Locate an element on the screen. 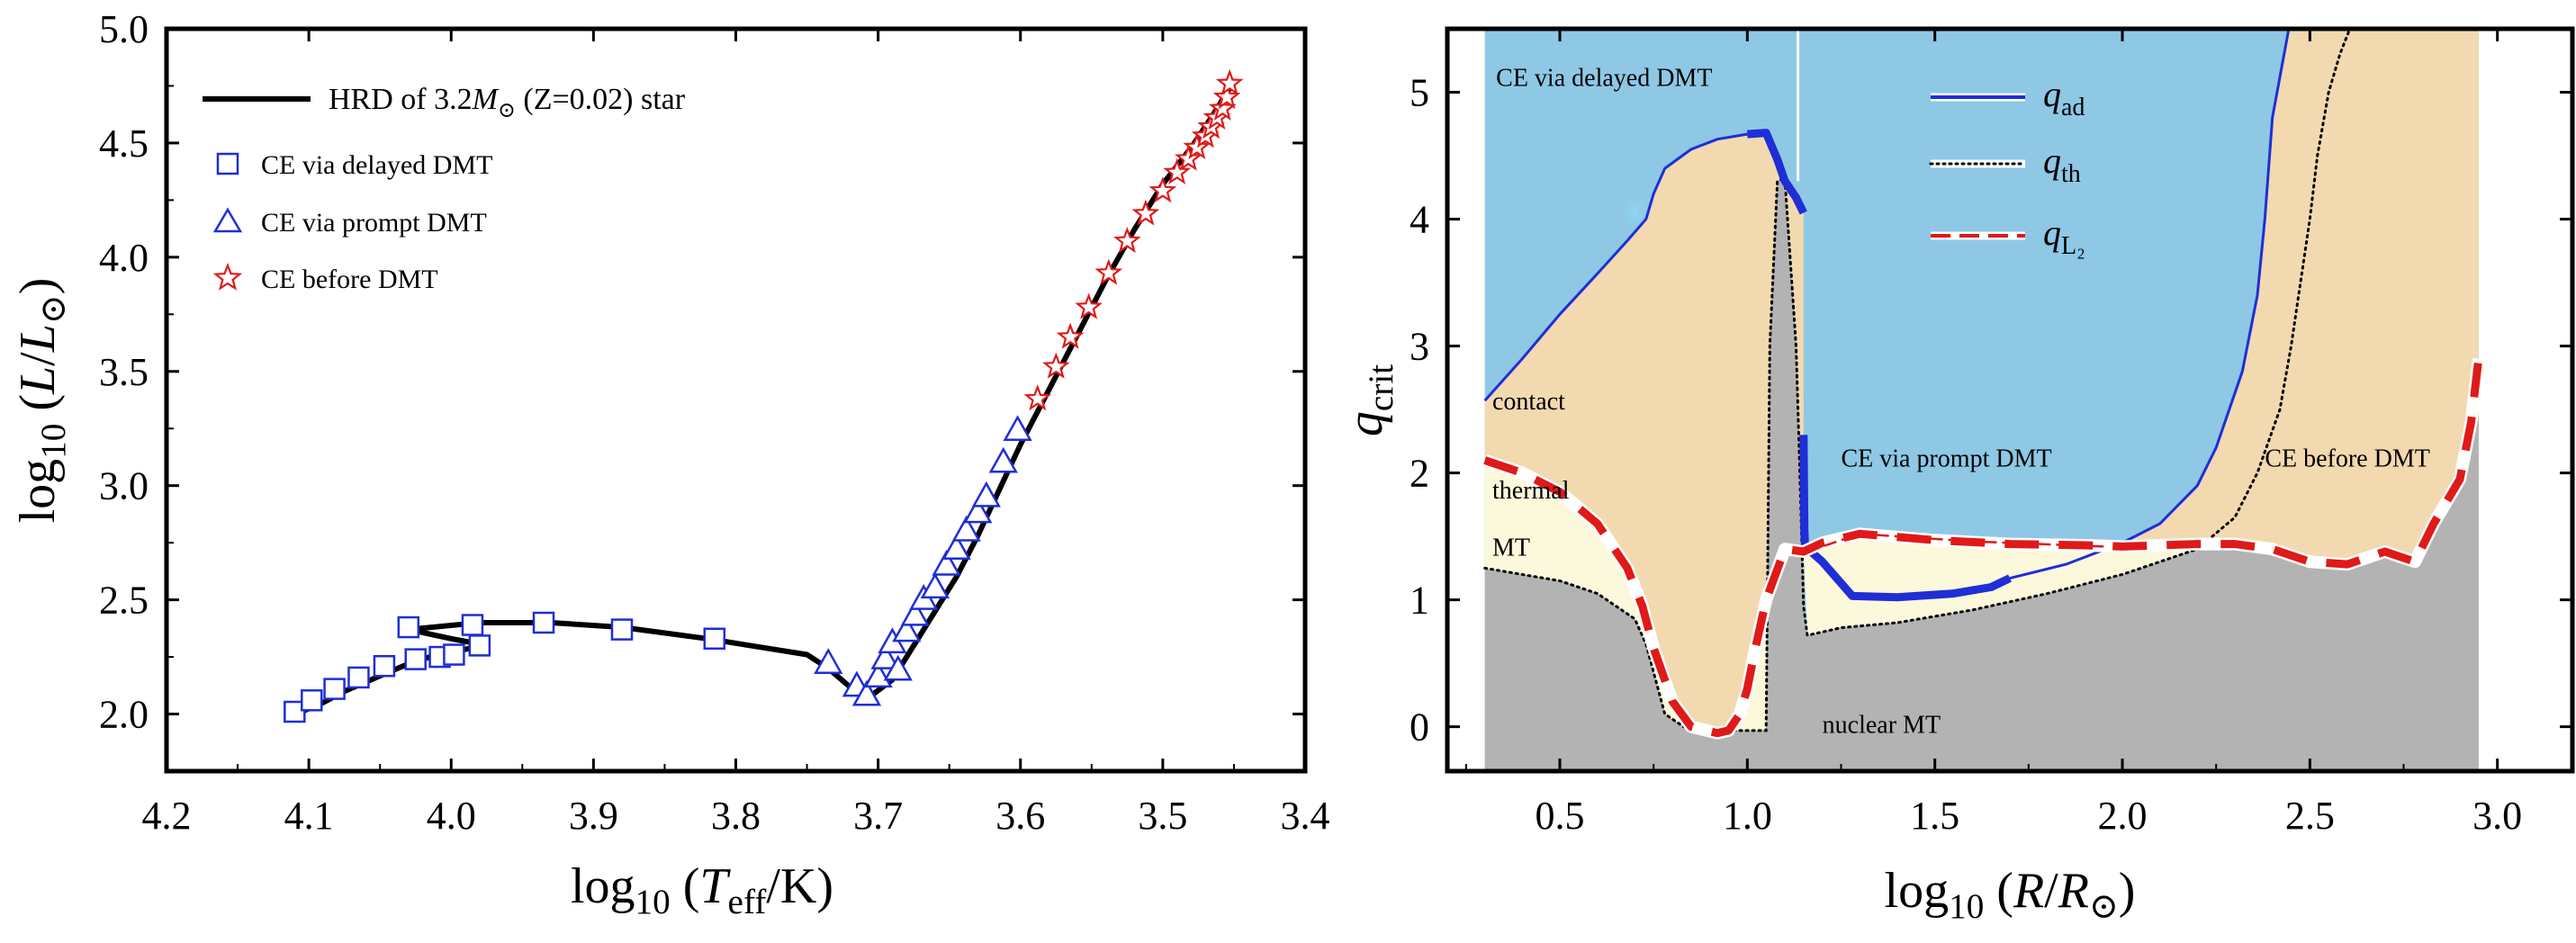 Image resolution: width=2576 pixels, height=943 pixels. y-tick-label: 5.0 is located at coordinates (124, 29).